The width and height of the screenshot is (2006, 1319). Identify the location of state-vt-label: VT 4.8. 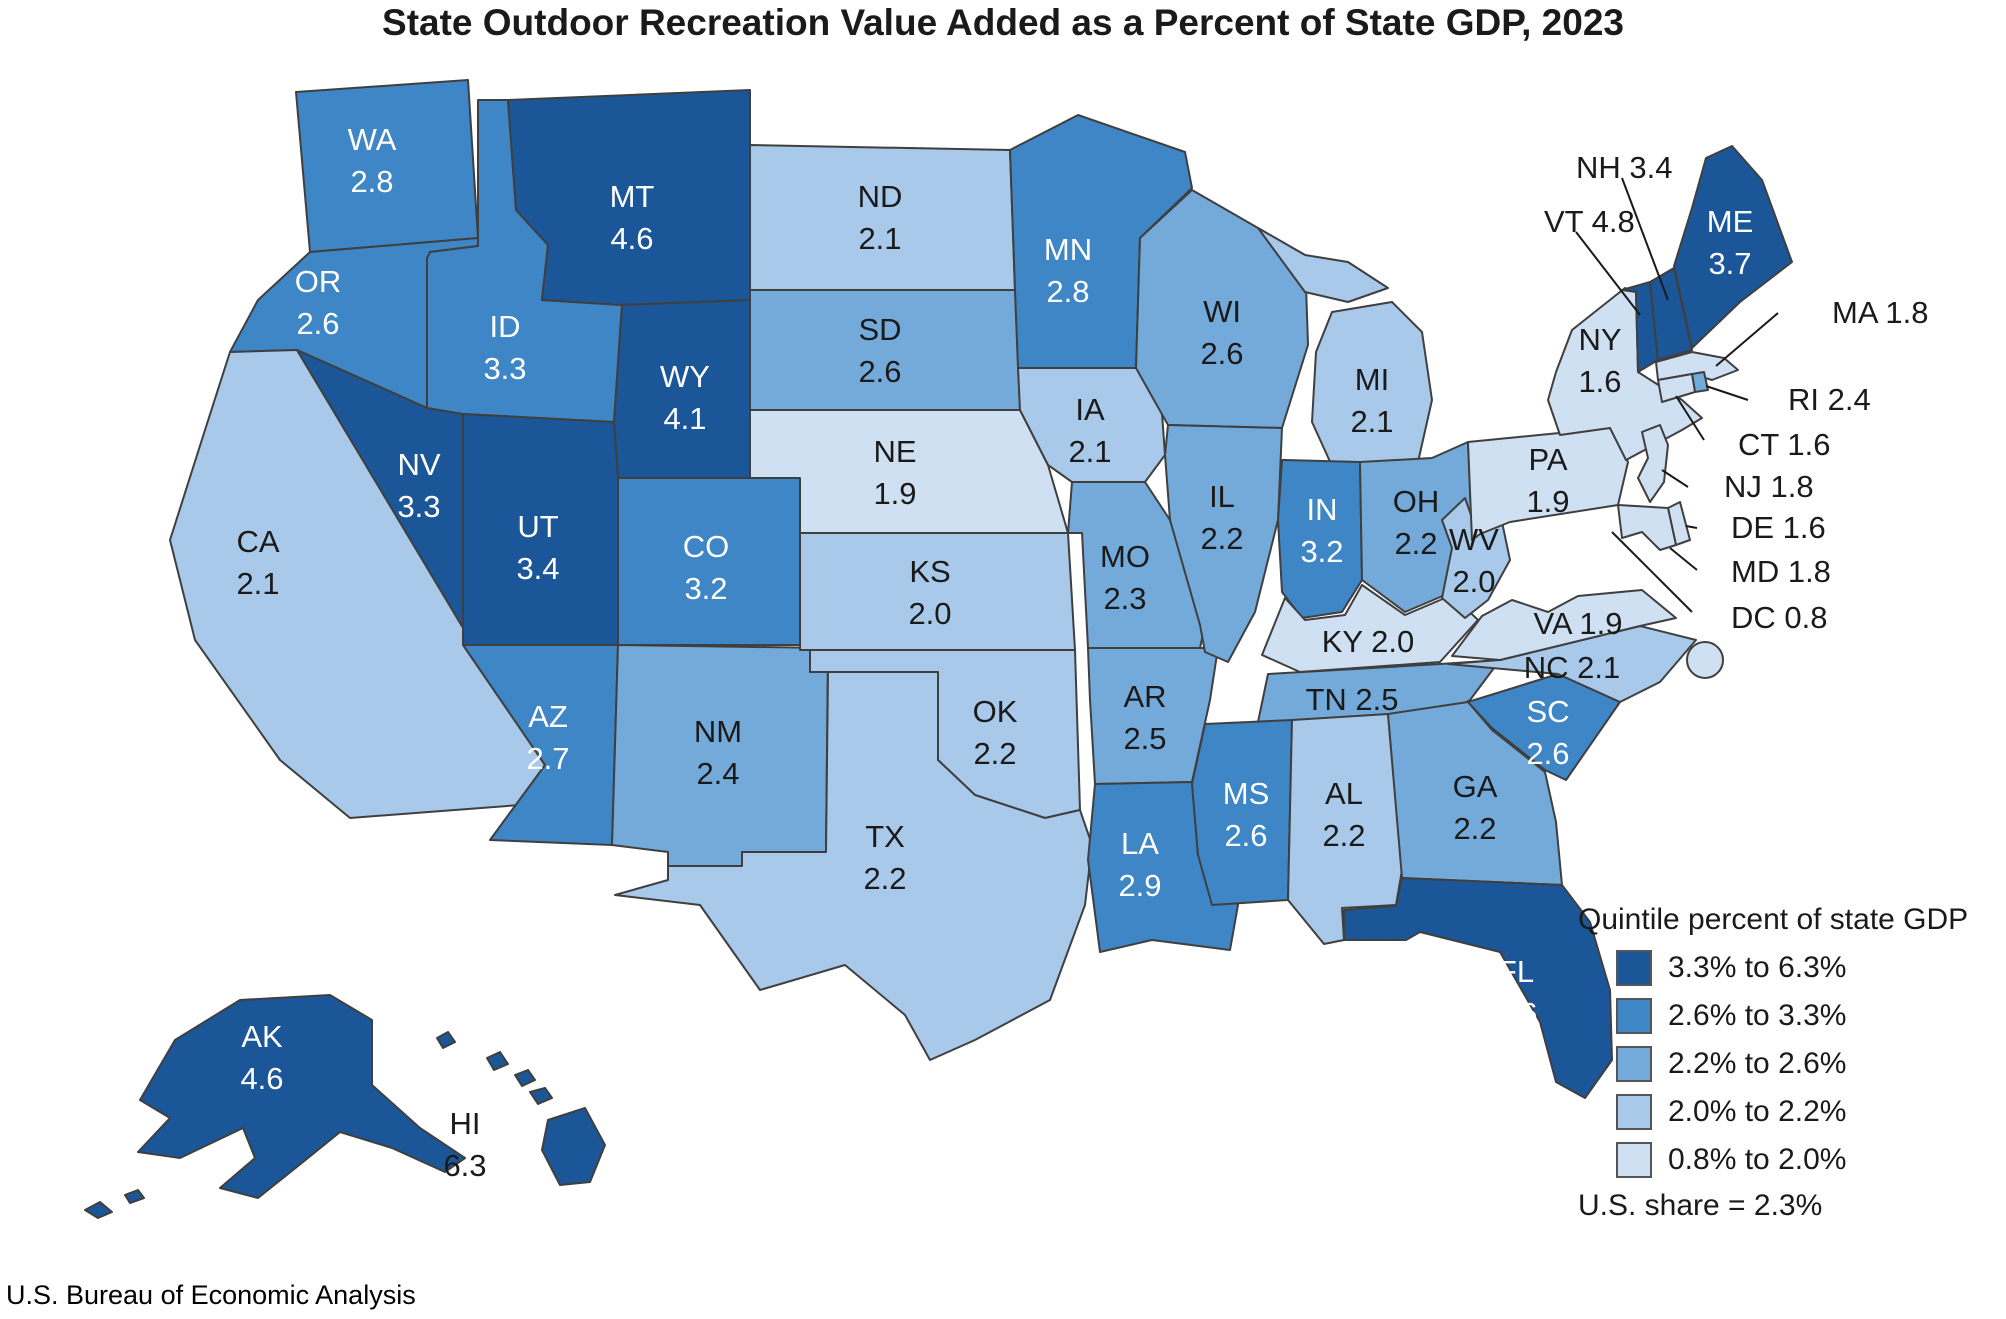
(1589, 221).